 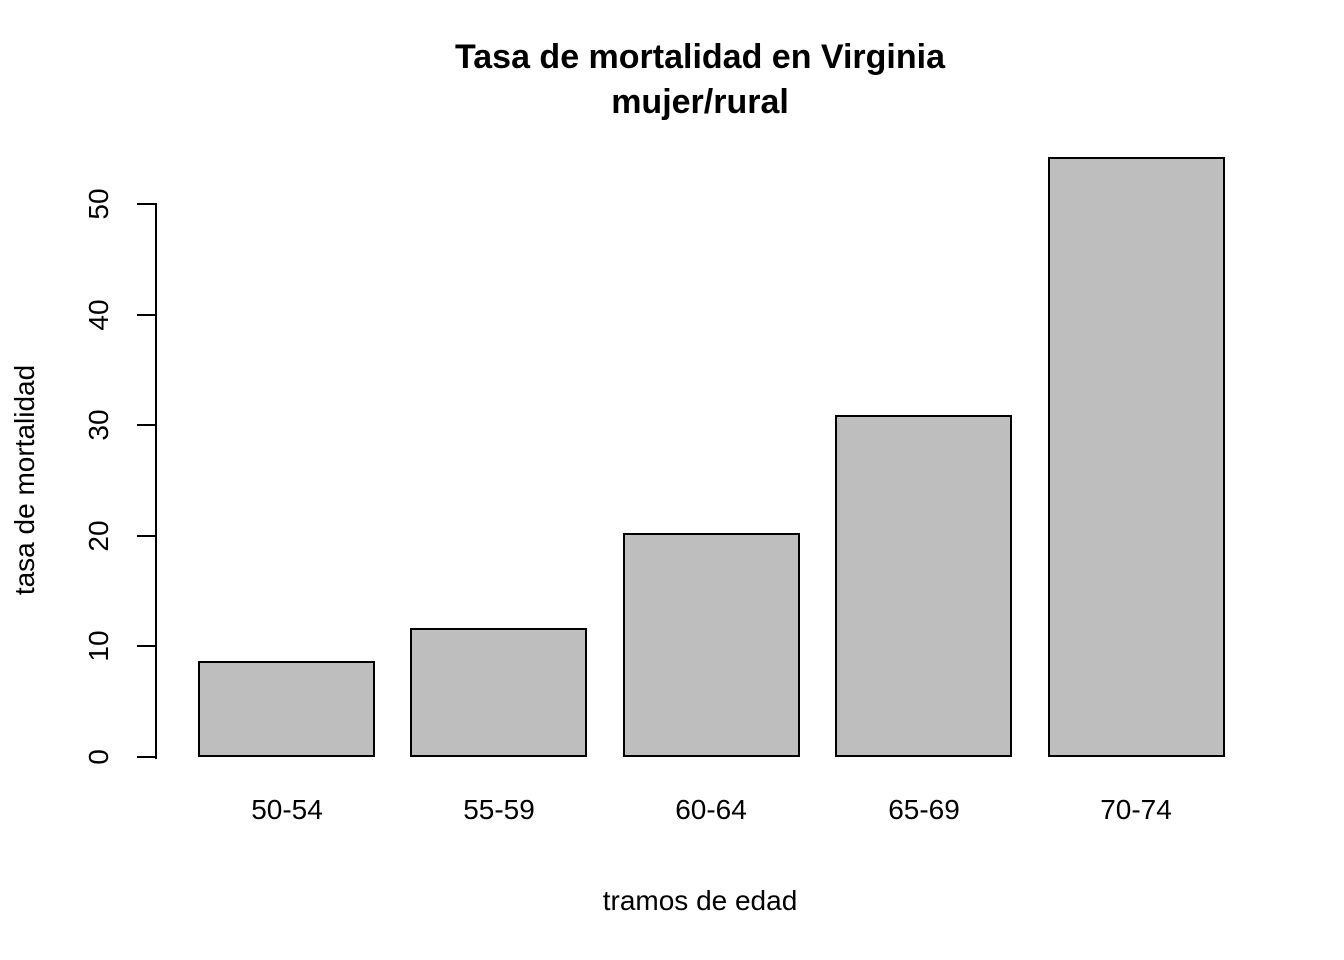 What do you see at coordinates (24, 480) in the screenshot?
I see `y-axis-title: tasa de mortalidad` at bounding box center [24, 480].